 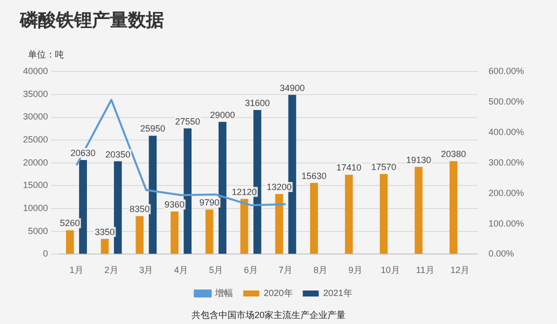 What do you see at coordinates (314, 175) in the screenshot?
I see `data-label: 15630` at bounding box center [314, 175].